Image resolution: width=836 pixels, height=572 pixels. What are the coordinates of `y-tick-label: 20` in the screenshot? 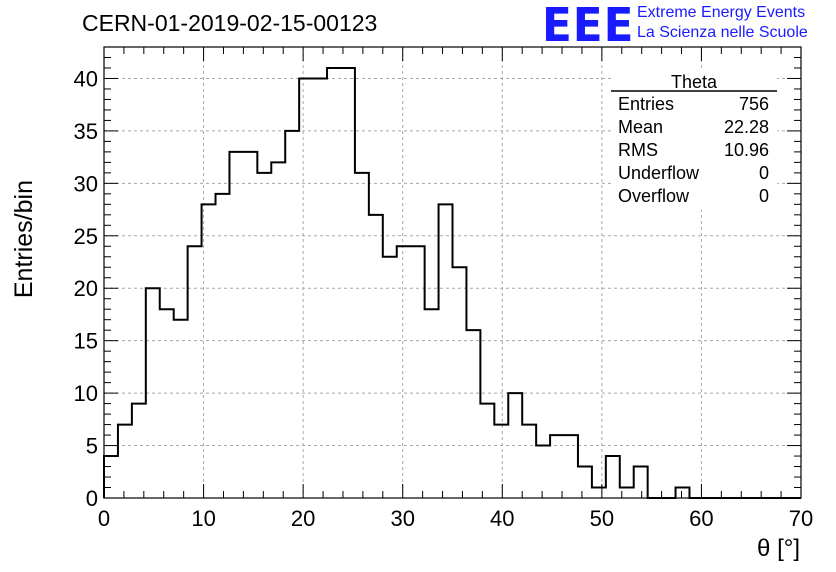 It's located at (86, 288).